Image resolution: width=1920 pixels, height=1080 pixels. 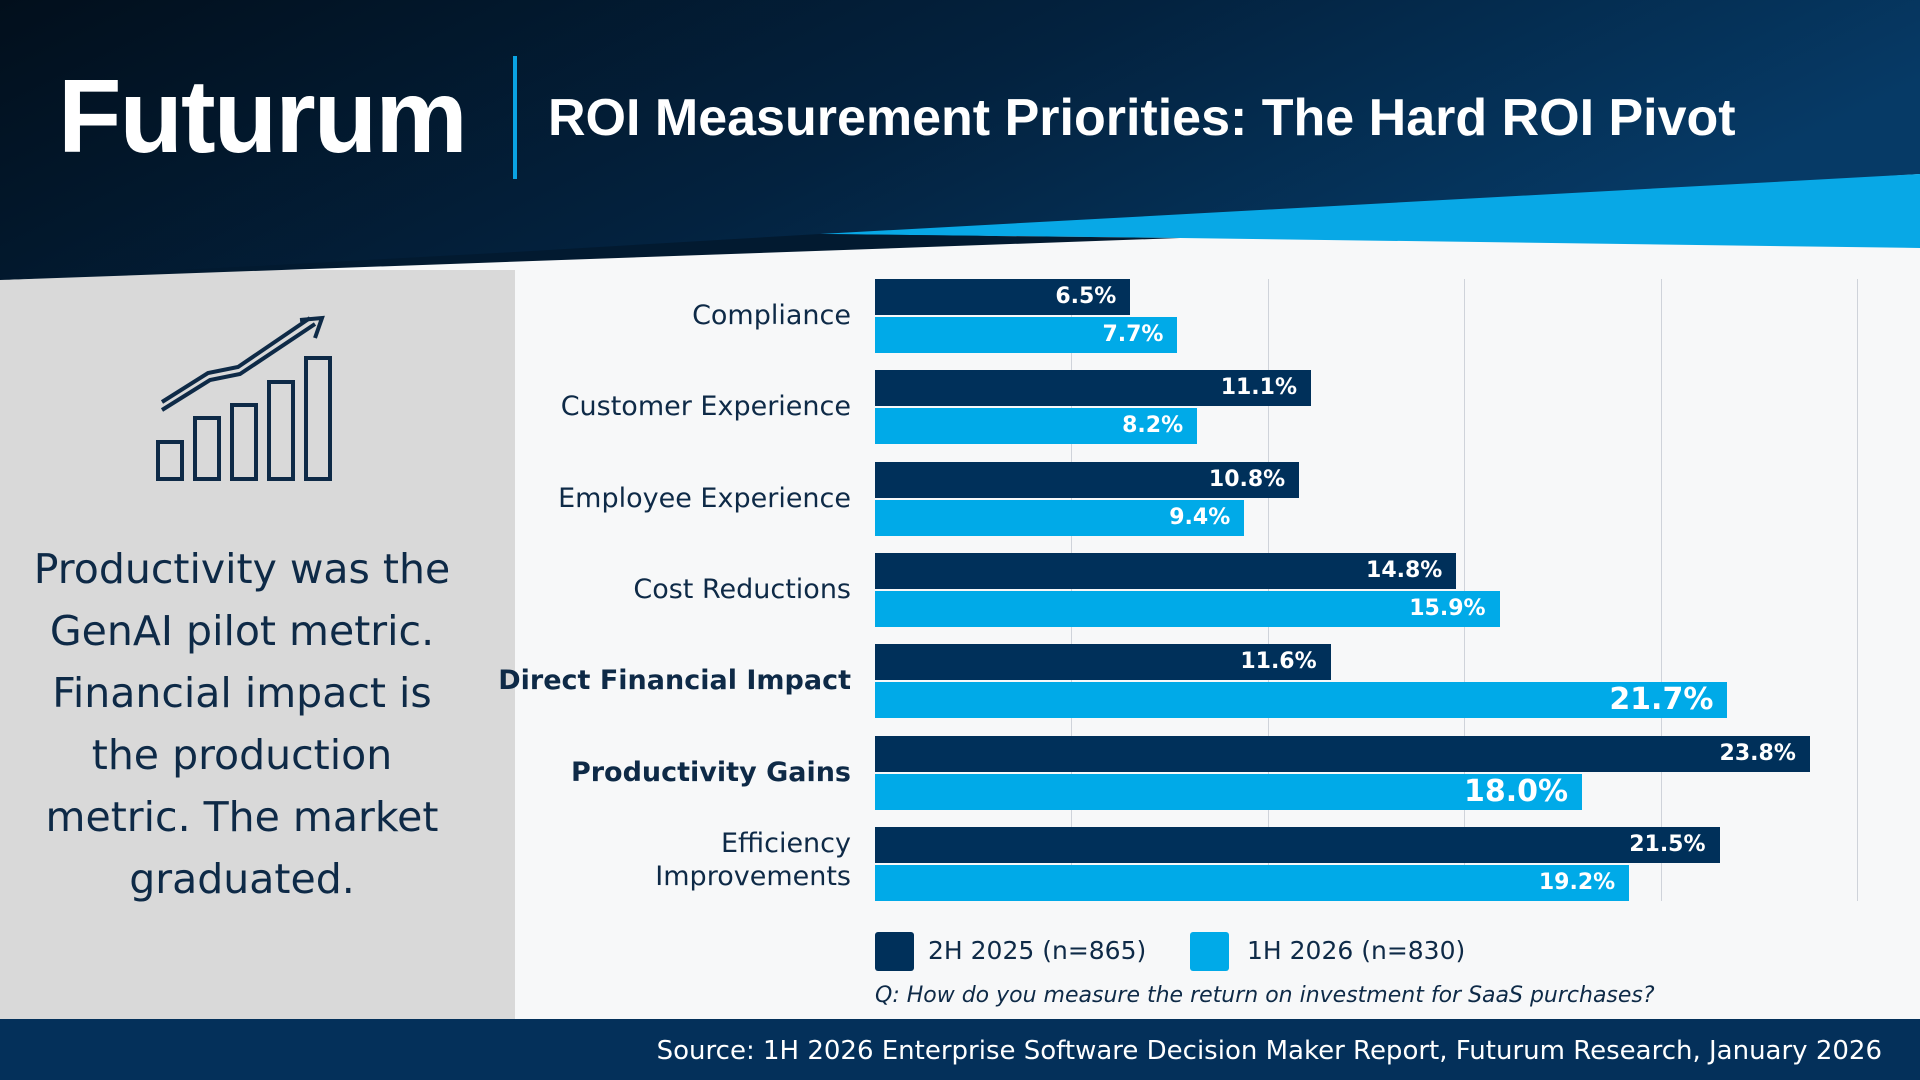 I want to click on data-label: 8.2%, so click(x=1153, y=426).